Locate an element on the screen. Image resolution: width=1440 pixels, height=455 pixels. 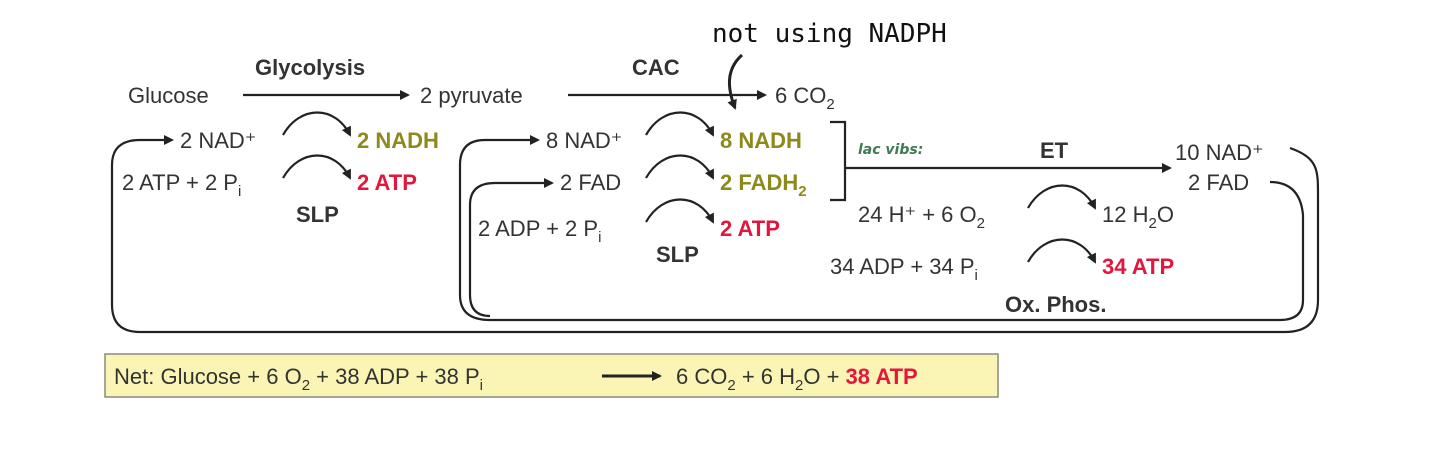
cac-fad: 2 FAD is located at coordinates (590, 182).